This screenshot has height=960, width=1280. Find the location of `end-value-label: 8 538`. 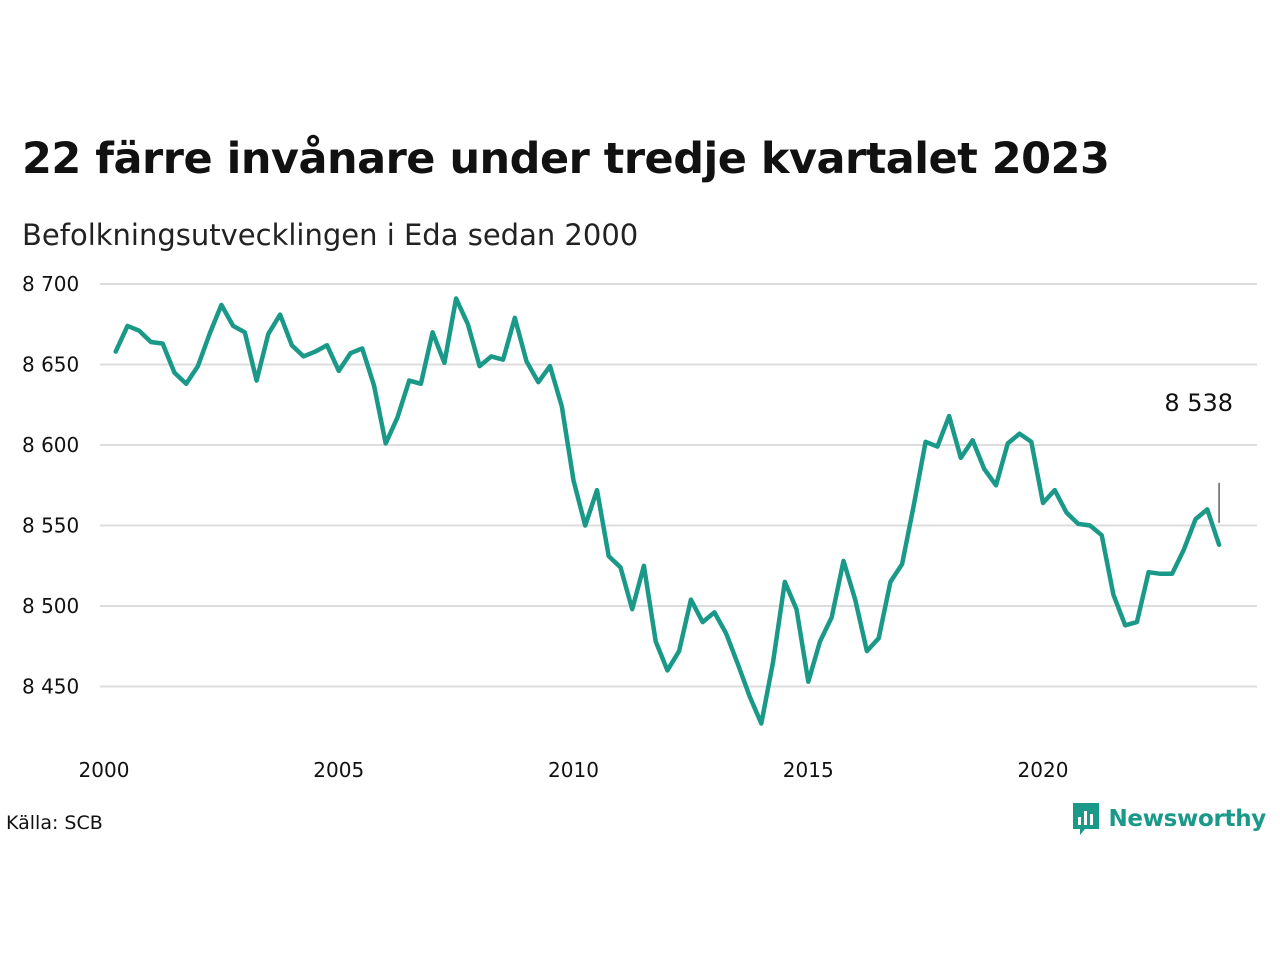

end-value-label: 8 538 is located at coordinates (1198, 403).